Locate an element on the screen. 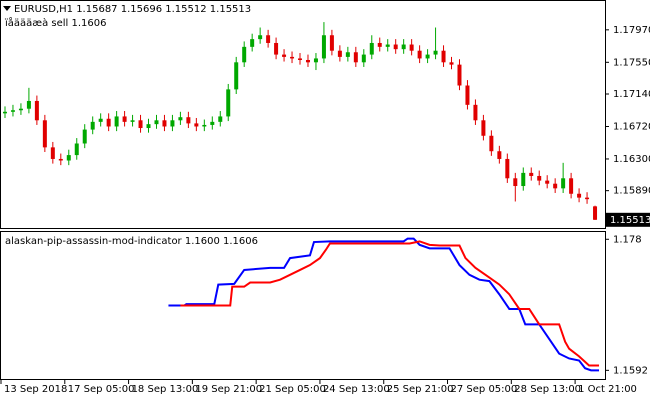  x-tick-label: 18 Sep 13:00 is located at coordinates (165, 389).